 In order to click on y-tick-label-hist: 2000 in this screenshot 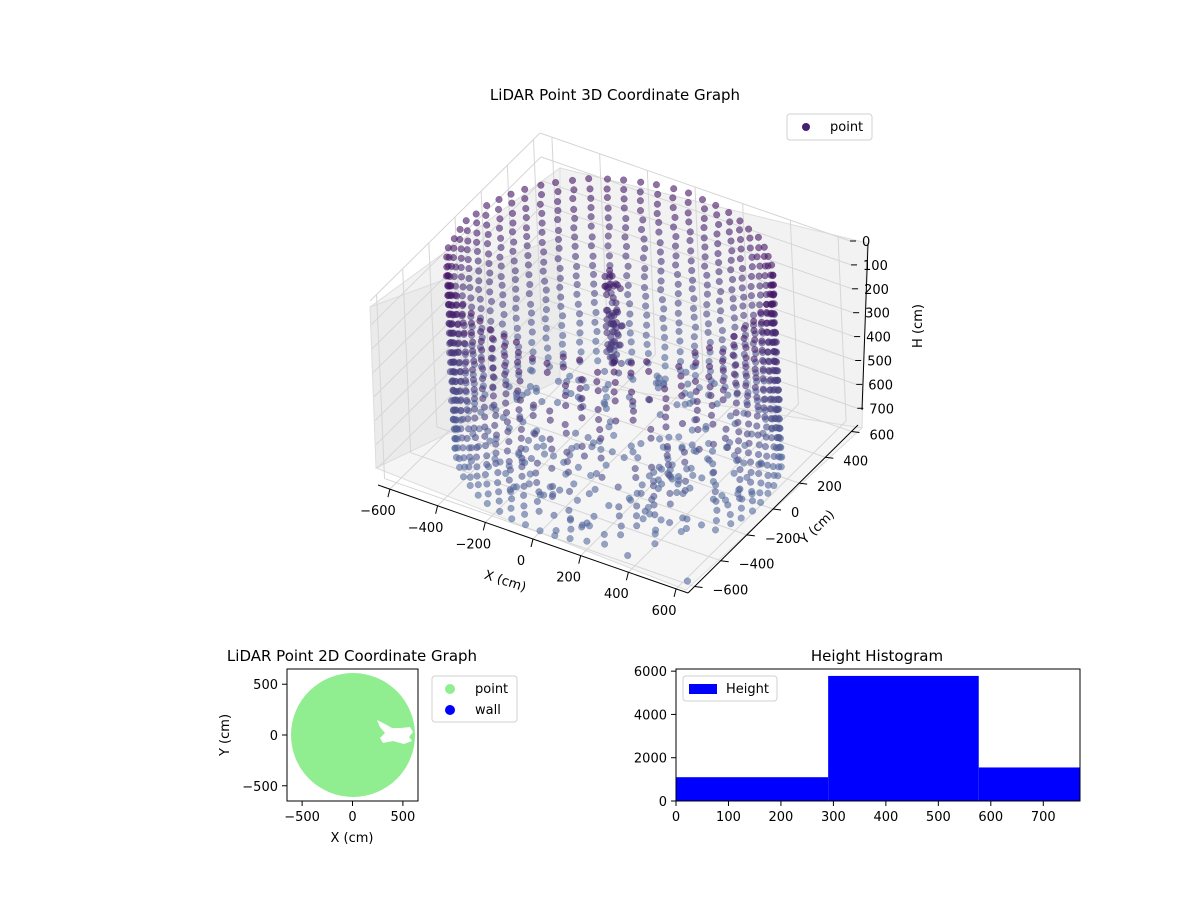, I will do `click(650, 759)`.